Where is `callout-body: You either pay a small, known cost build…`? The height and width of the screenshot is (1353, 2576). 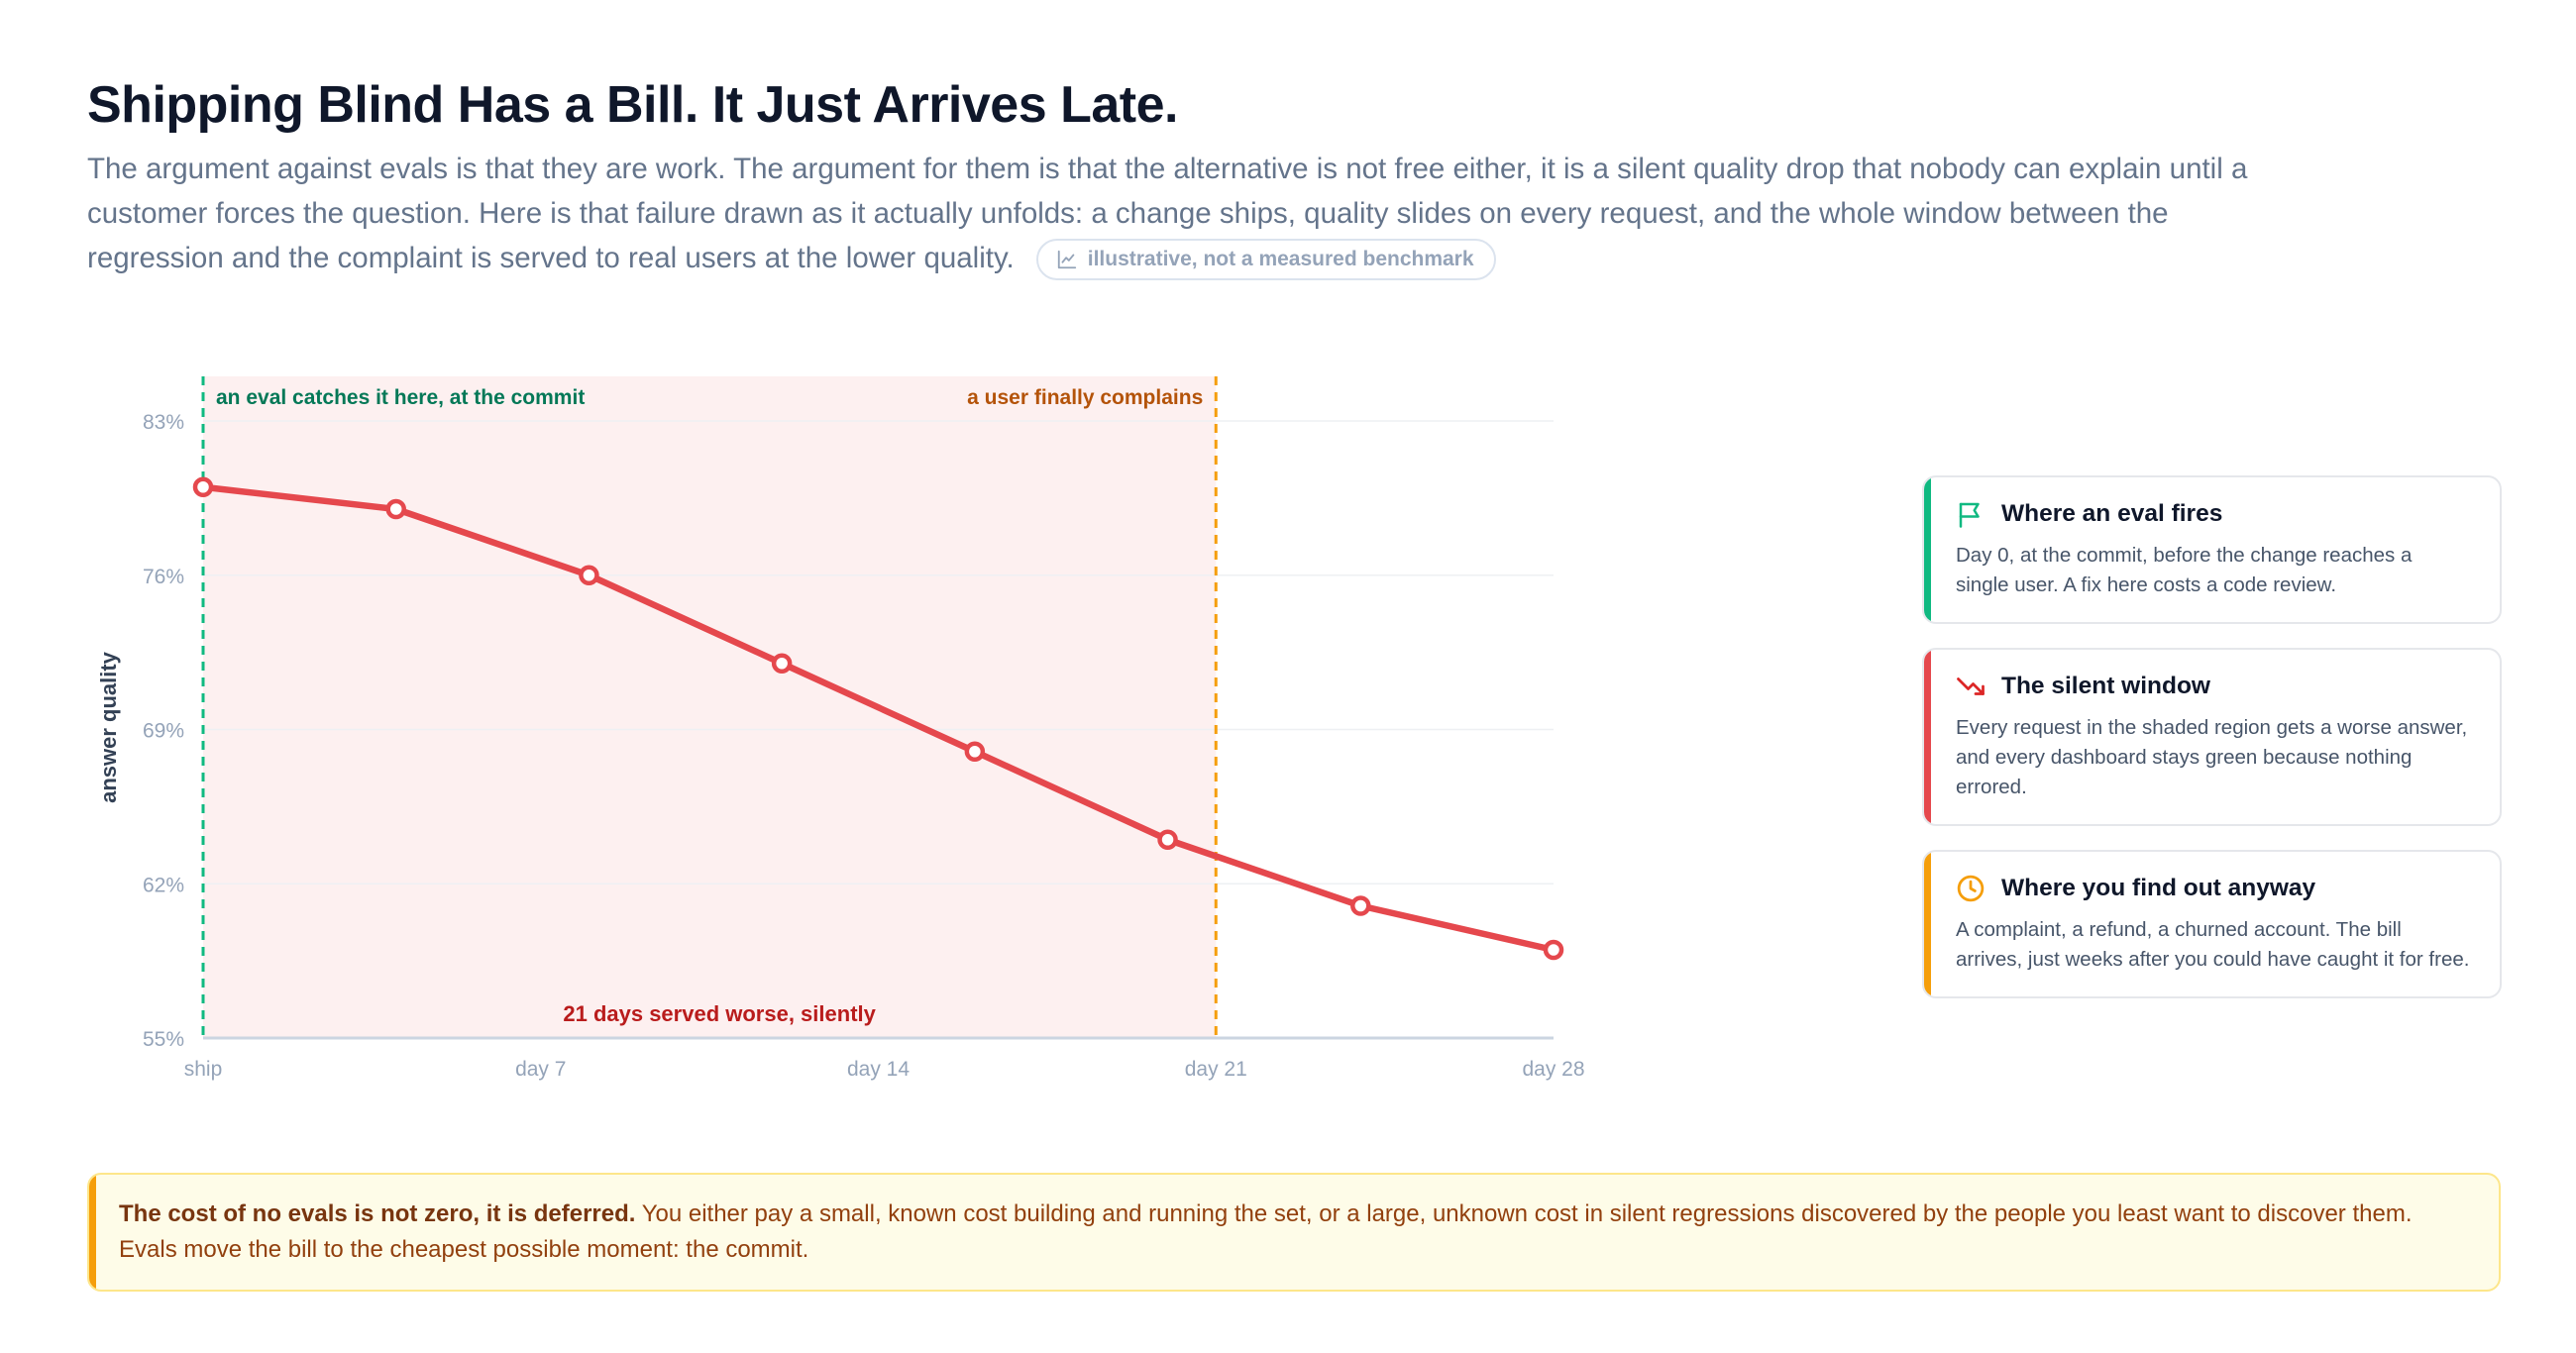
callout-body: You either pay a small, known cost build… is located at coordinates (1266, 1231).